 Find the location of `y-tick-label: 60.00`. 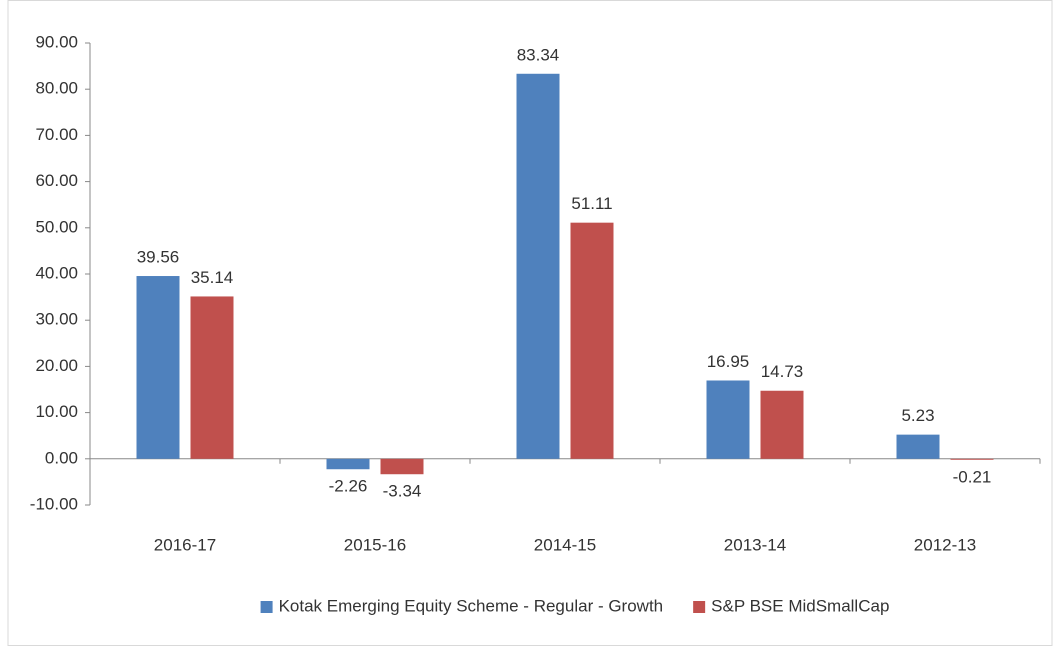

y-tick-label: 60.00 is located at coordinates (56, 180).